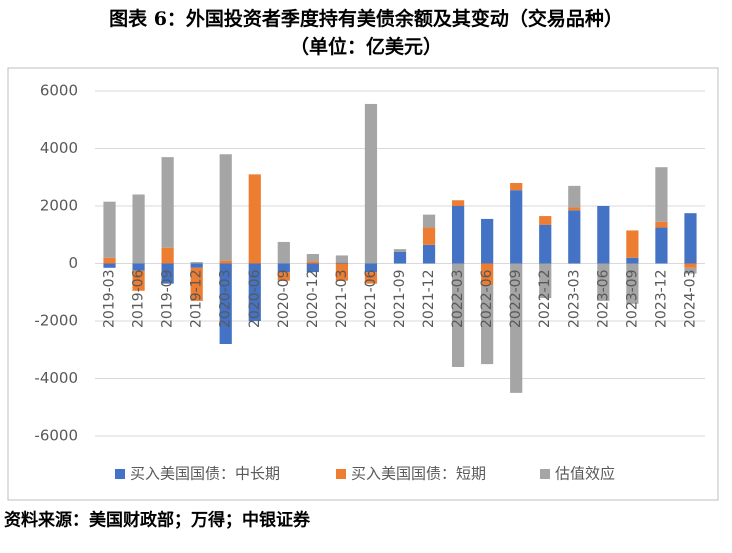  What do you see at coordinates (487, 298) in the screenshot?
I see `x-tick-label: 2022-06` at bounding box center [487, 298].